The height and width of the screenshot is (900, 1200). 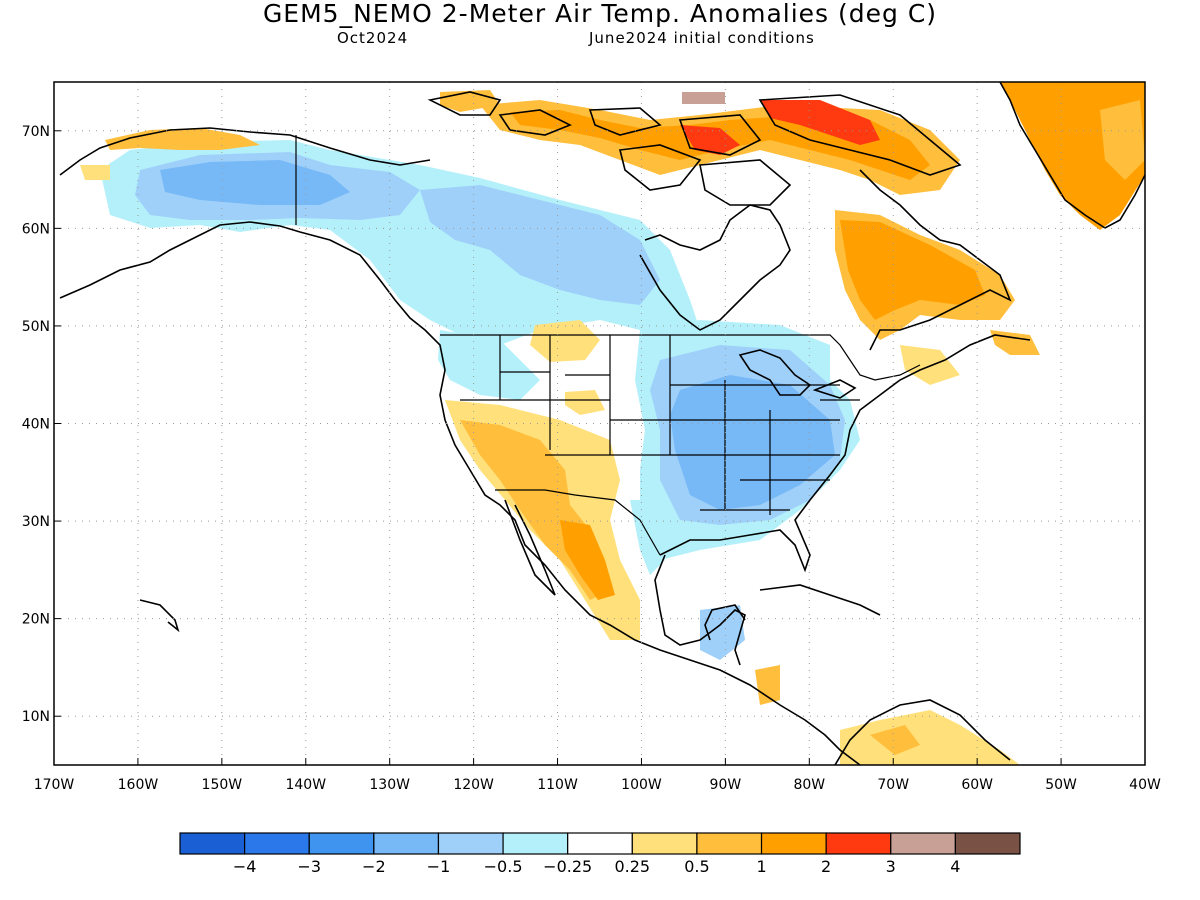 What do you see at coordinates (373, 38) in the screenshot?
I see `forecast-month: Oct2024` at bounding box center [373, 38].